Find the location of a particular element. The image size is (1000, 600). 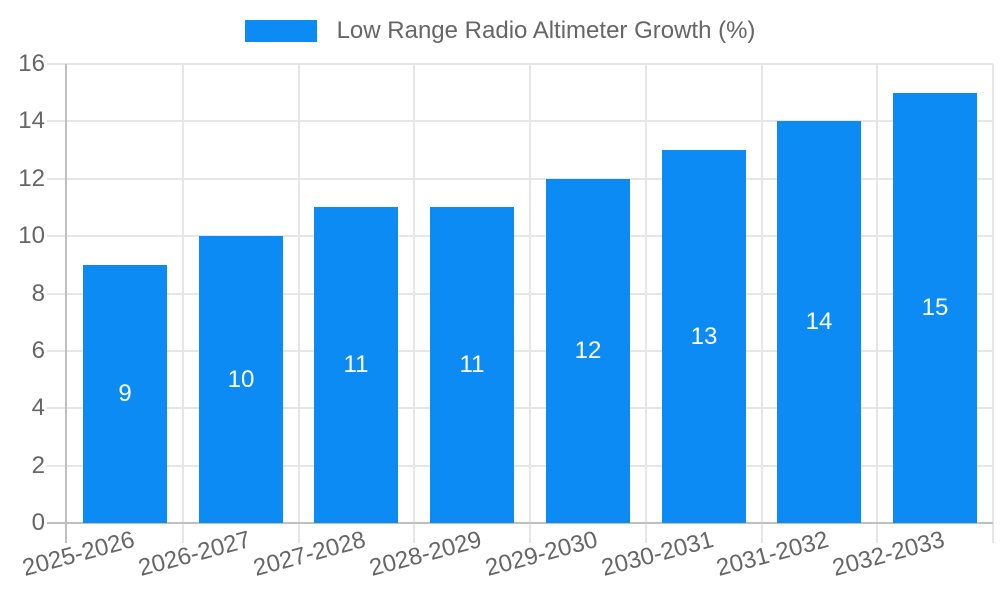

bar-value-label: 12 is located at coordinates (588, 350).